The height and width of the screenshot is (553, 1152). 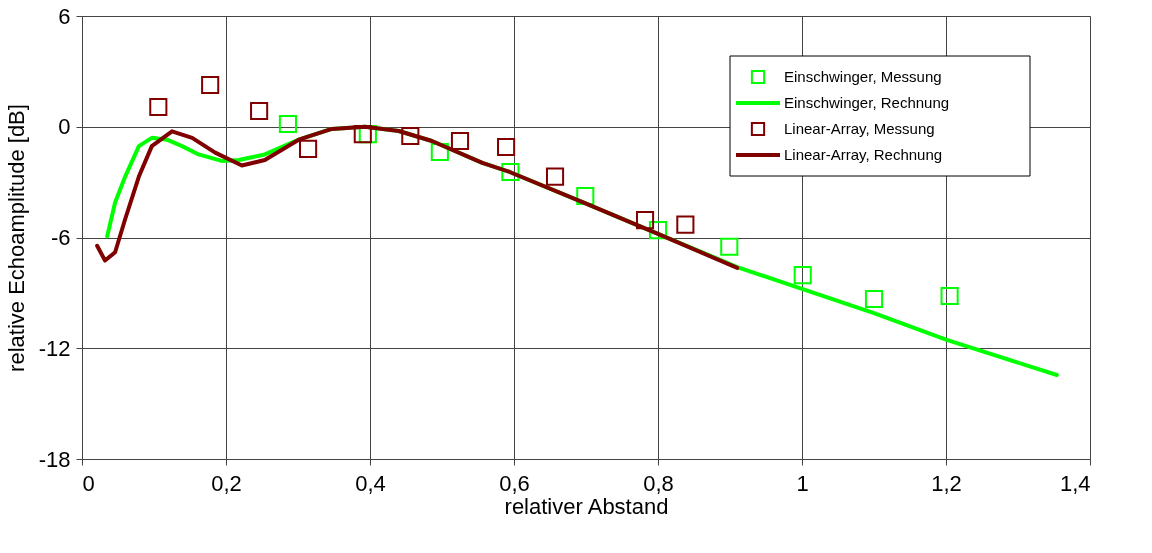 What do you see at coordinates (226, 483) in the screenshot?
I see `x-tick-label: 0,2` at bounding box center [226, 483].